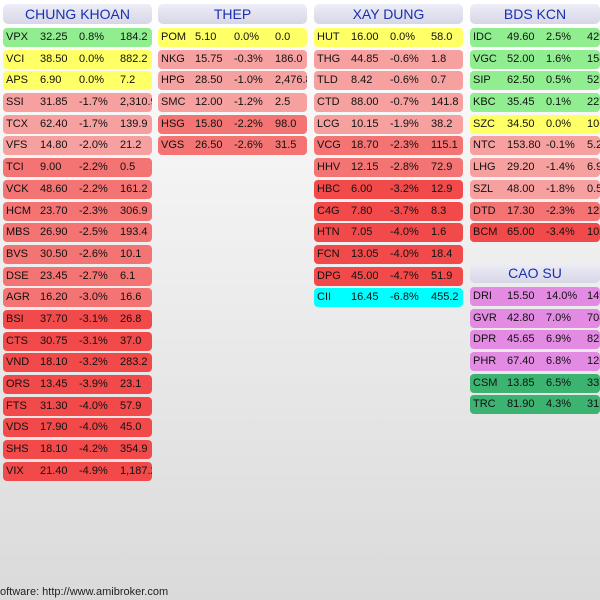 The image size is (600, 600). I want to click on volume-value: 2,476.8, so click(291, 80).